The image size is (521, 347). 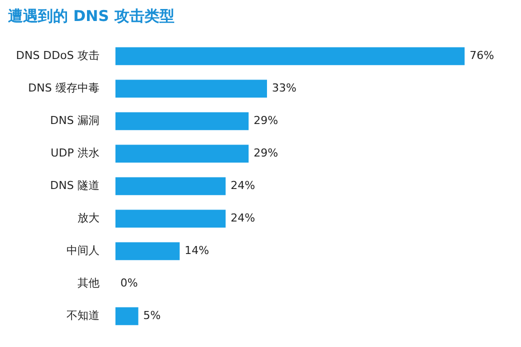 What do you see at coordinates (197, 251) in the screenshot?
I see `data-label: 14%` at bounding box center [197, 251].